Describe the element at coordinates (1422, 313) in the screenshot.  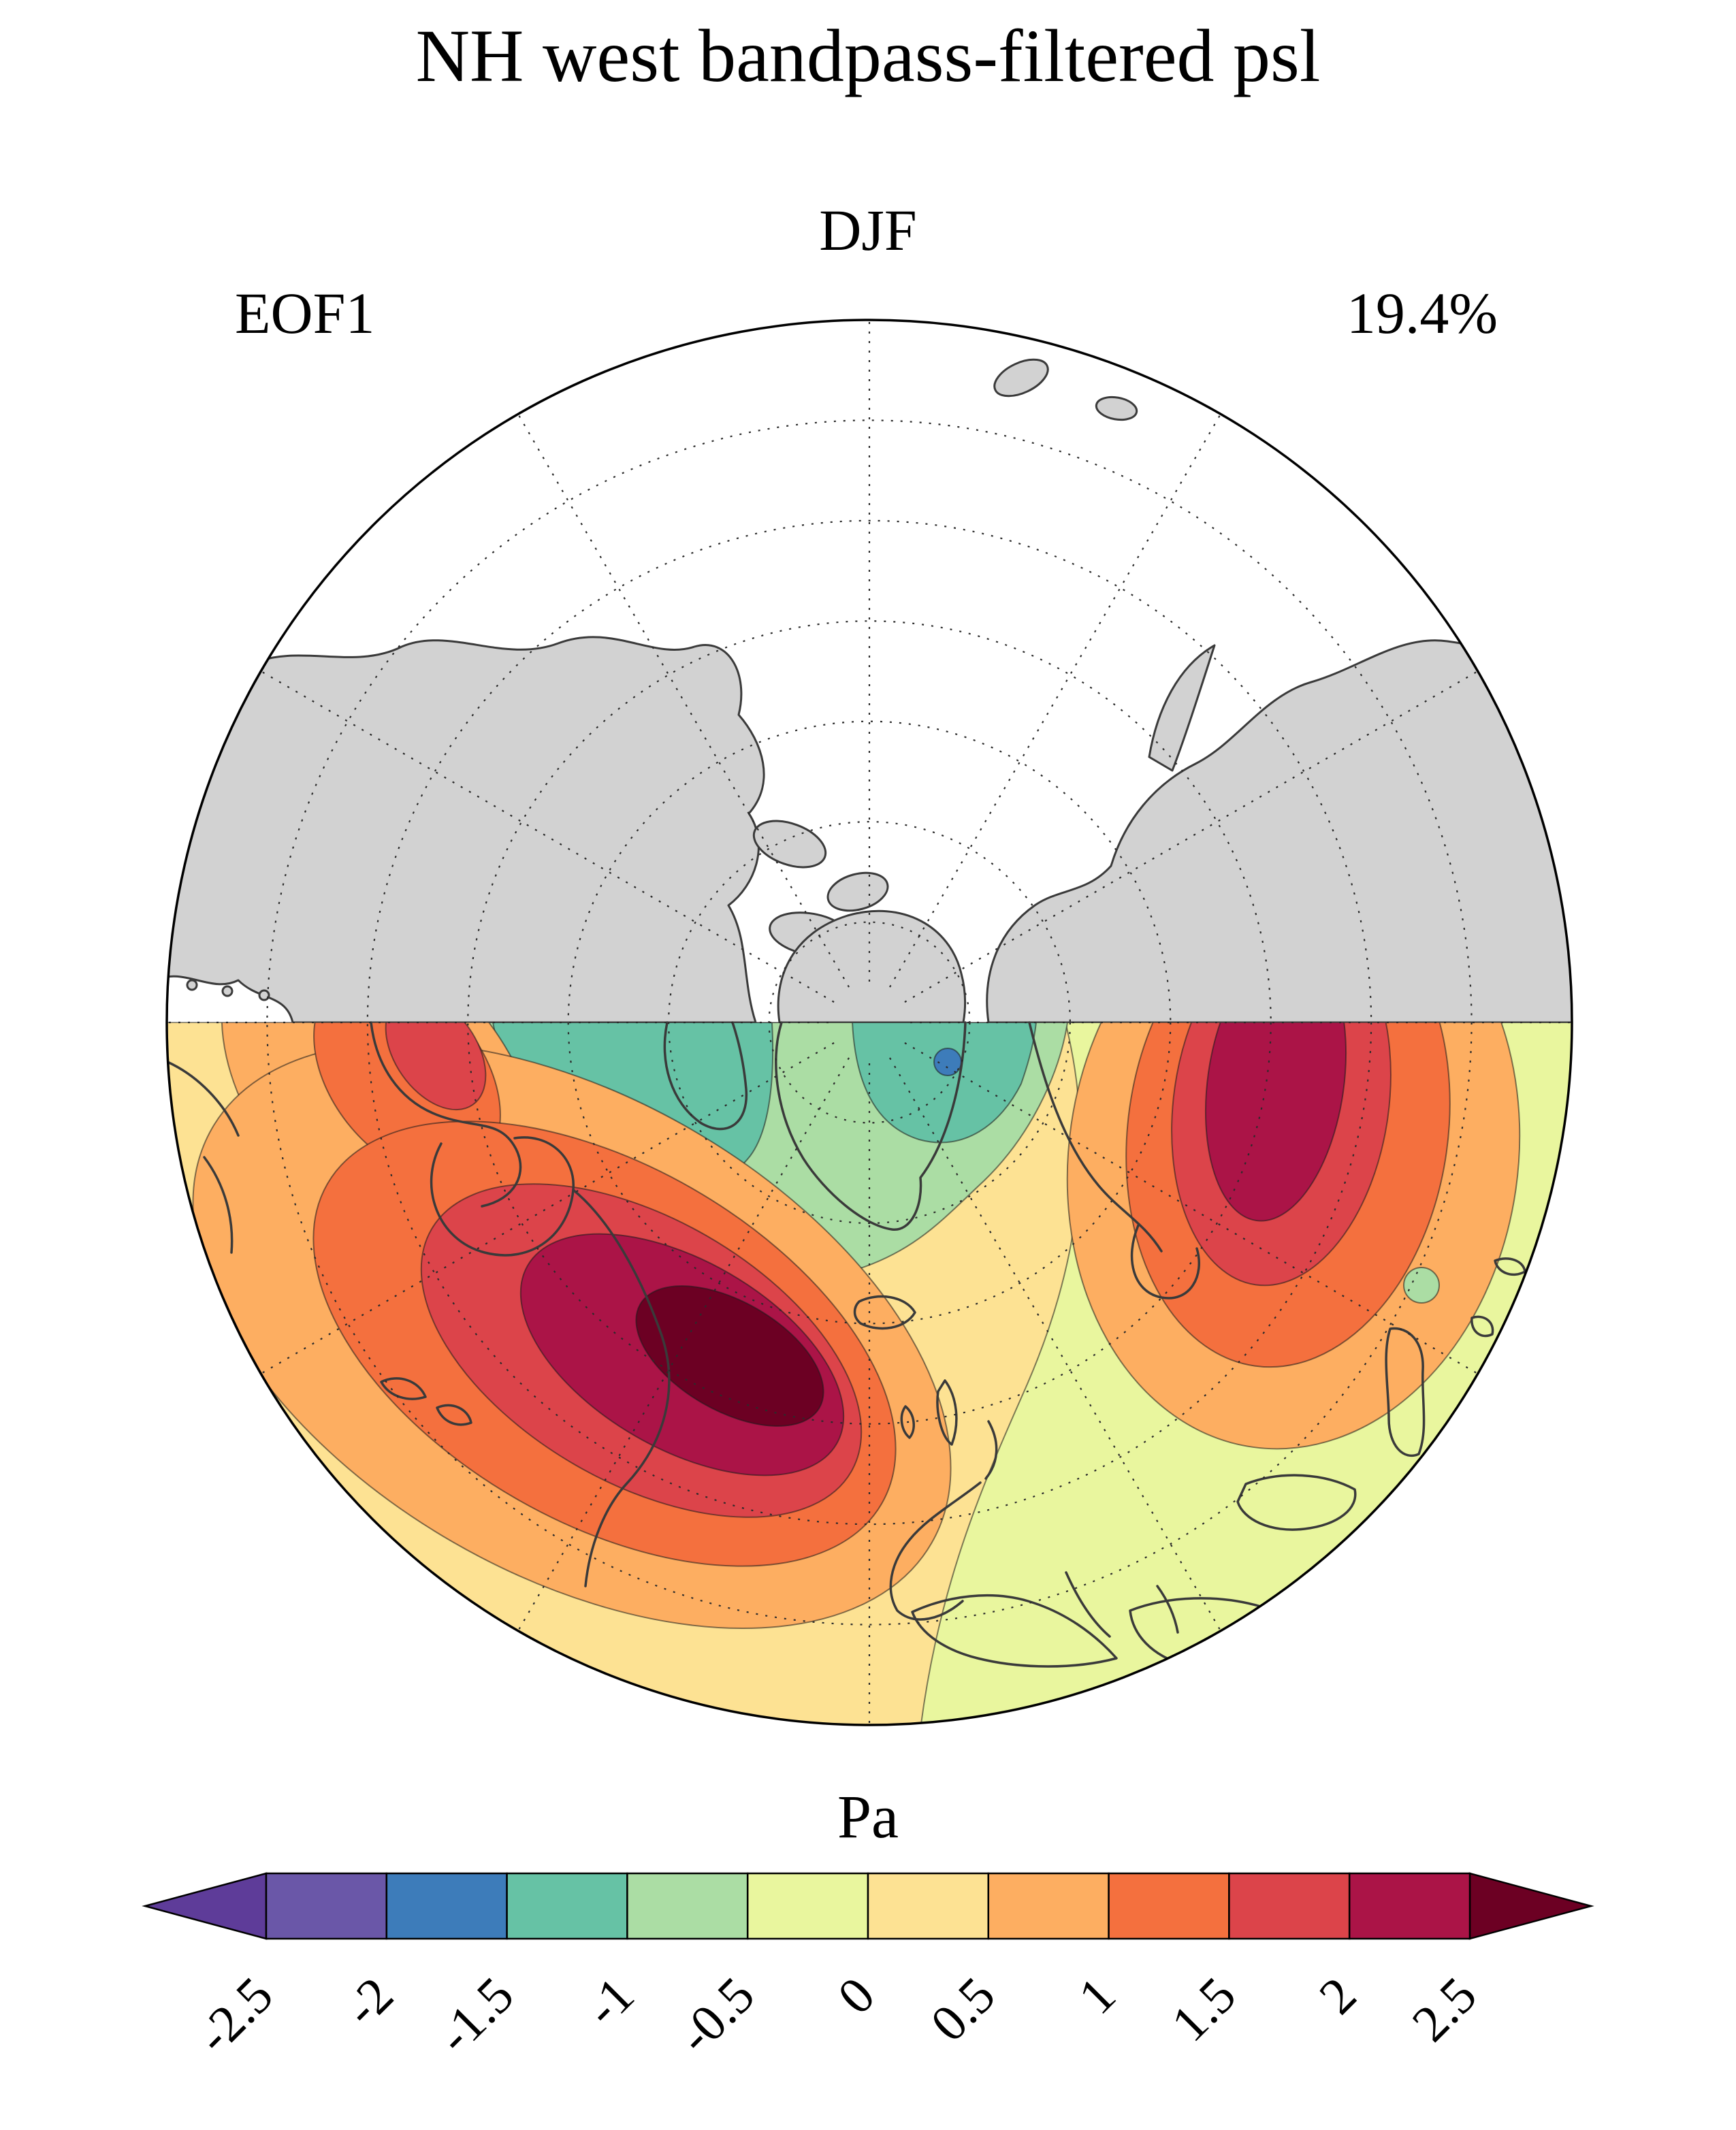
I see `variance-label: 19.4%` at that location.